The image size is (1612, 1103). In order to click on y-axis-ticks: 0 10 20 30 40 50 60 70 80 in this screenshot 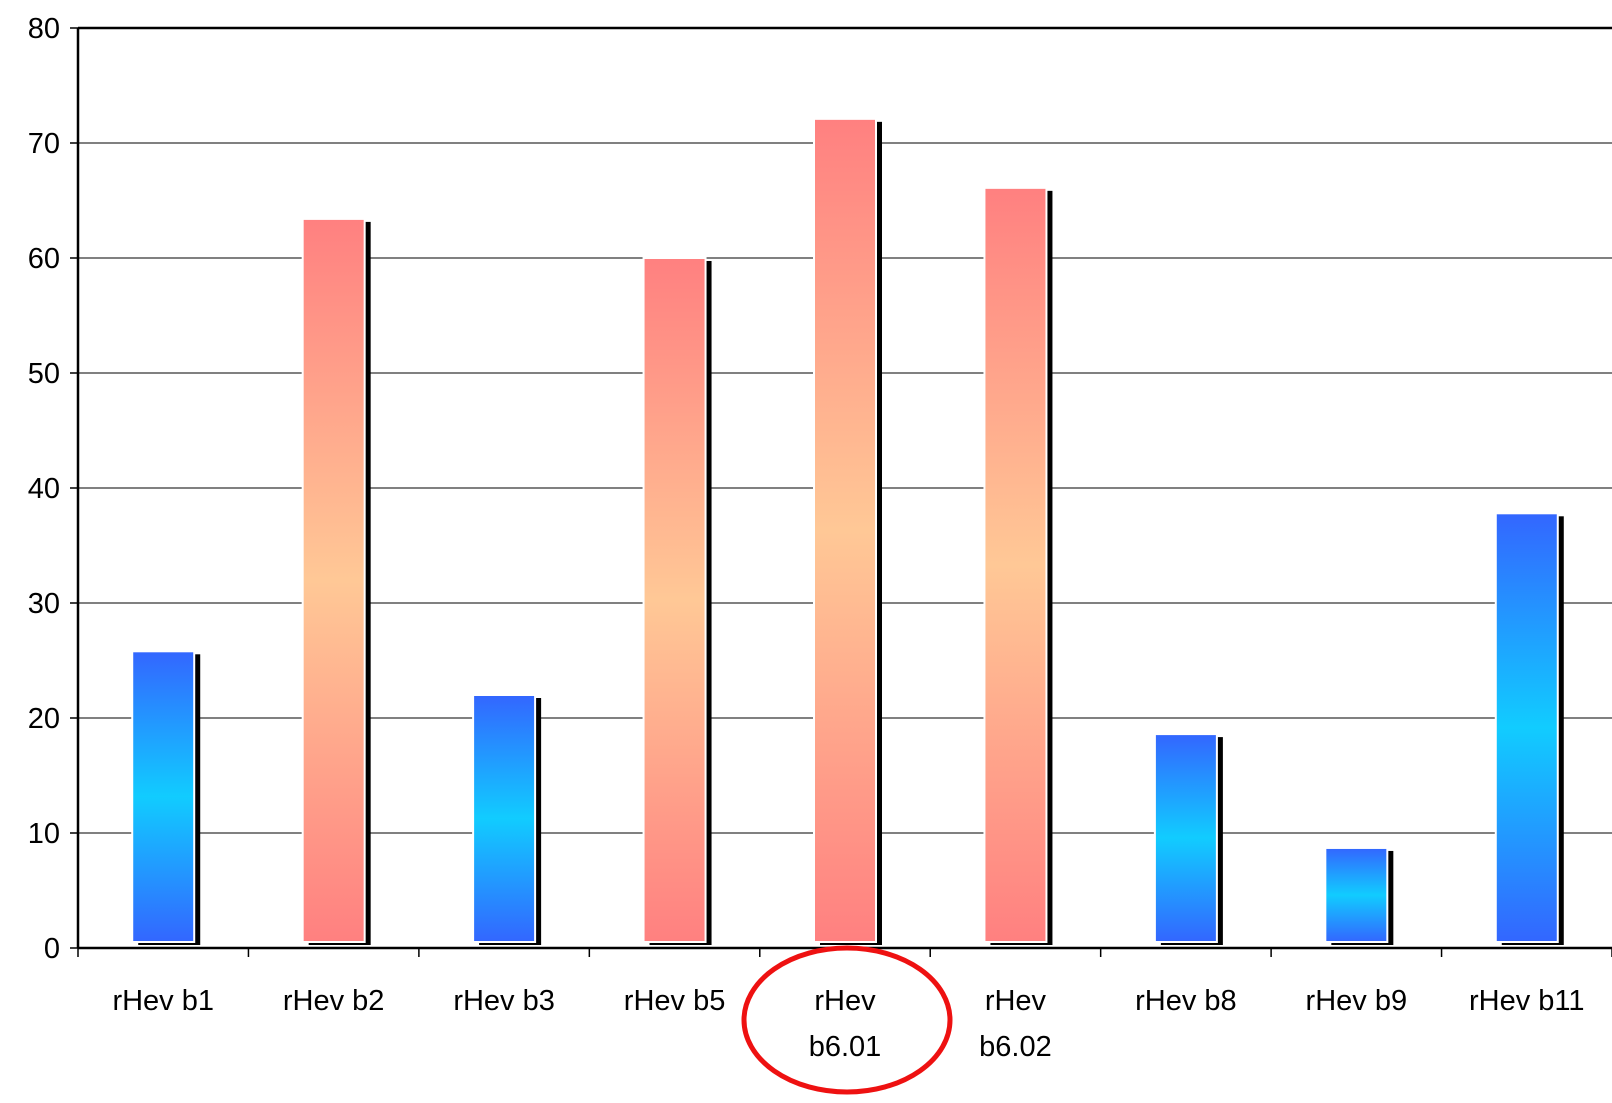, I will do `click(53, 489)`.